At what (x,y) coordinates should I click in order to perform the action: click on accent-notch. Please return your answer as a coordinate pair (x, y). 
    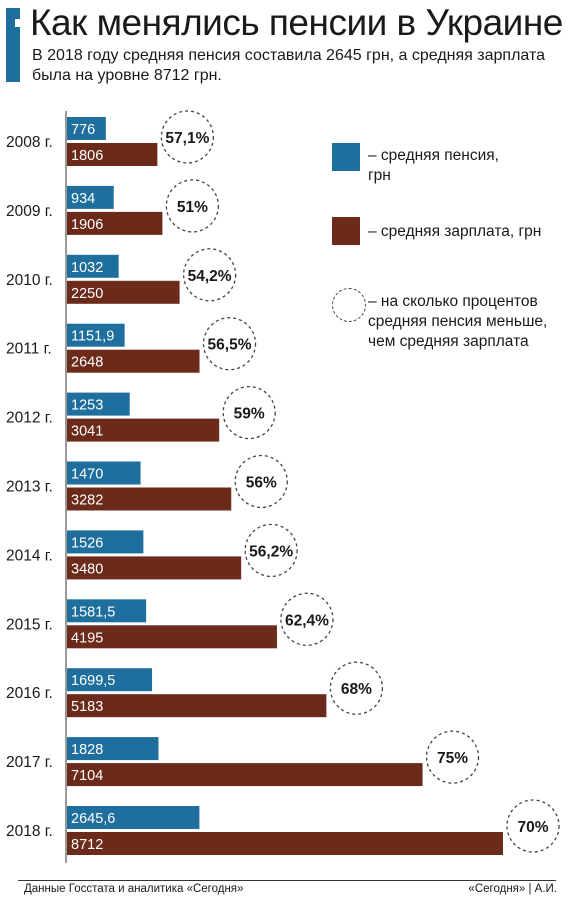
    Looking at the image, I should click on (19, 23).